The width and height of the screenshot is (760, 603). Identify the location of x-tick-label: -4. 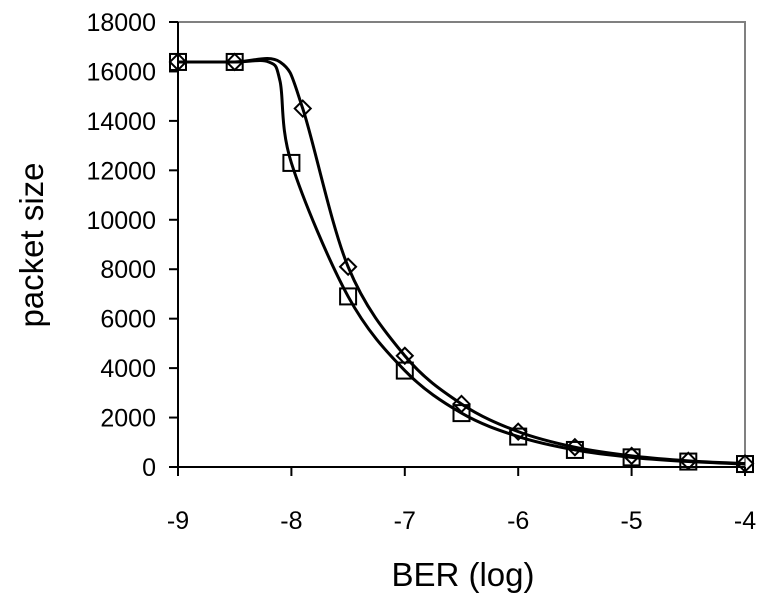
(745, 521).